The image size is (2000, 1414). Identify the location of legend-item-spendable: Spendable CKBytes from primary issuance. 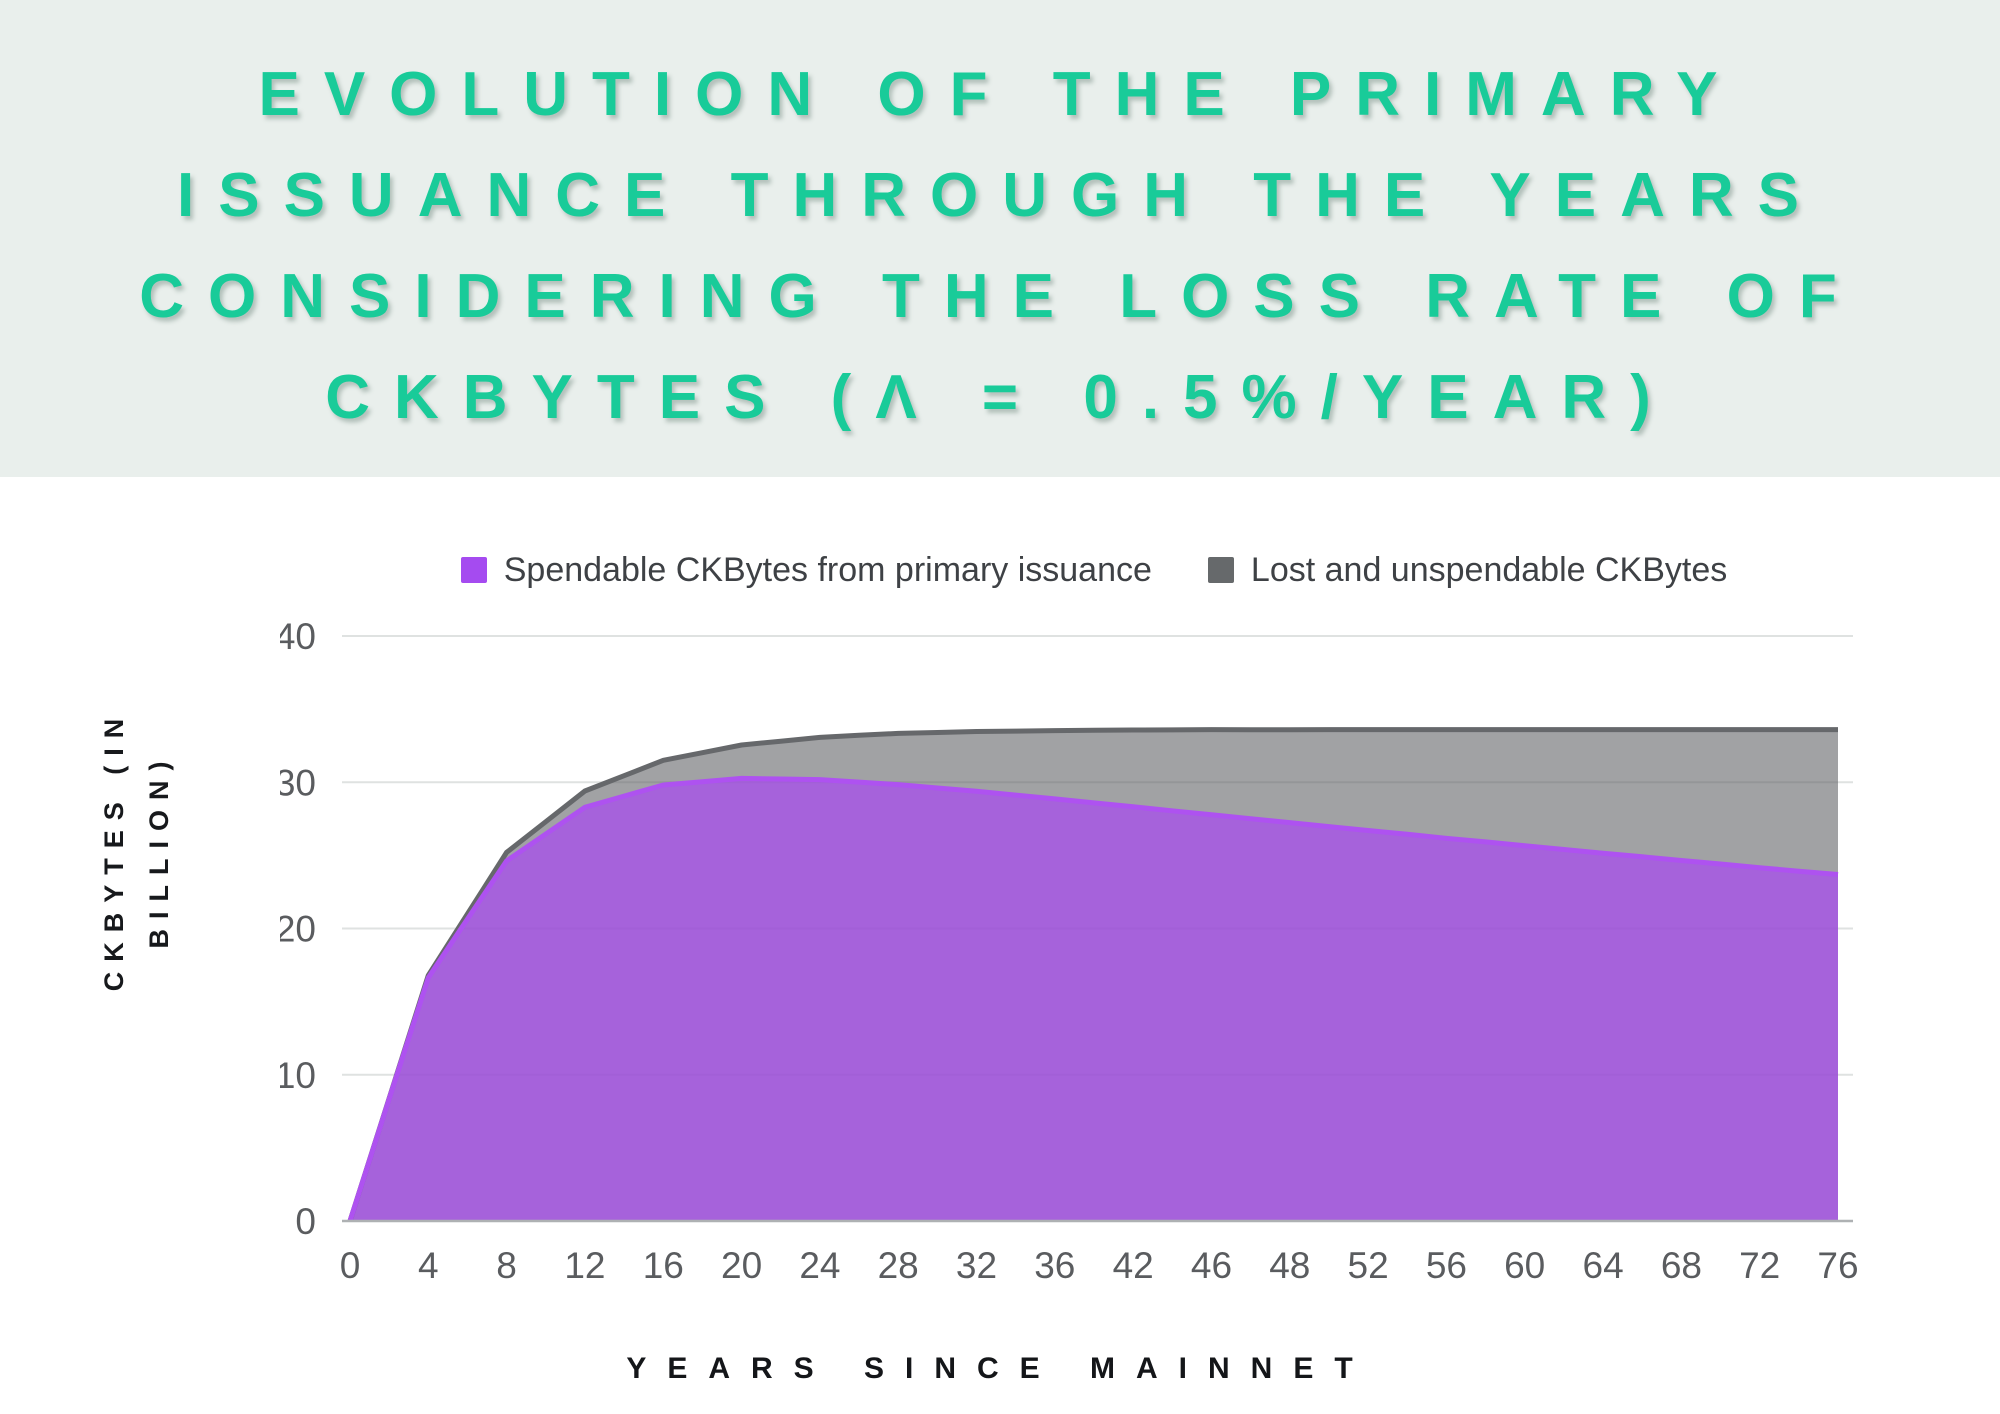
(806, 570).